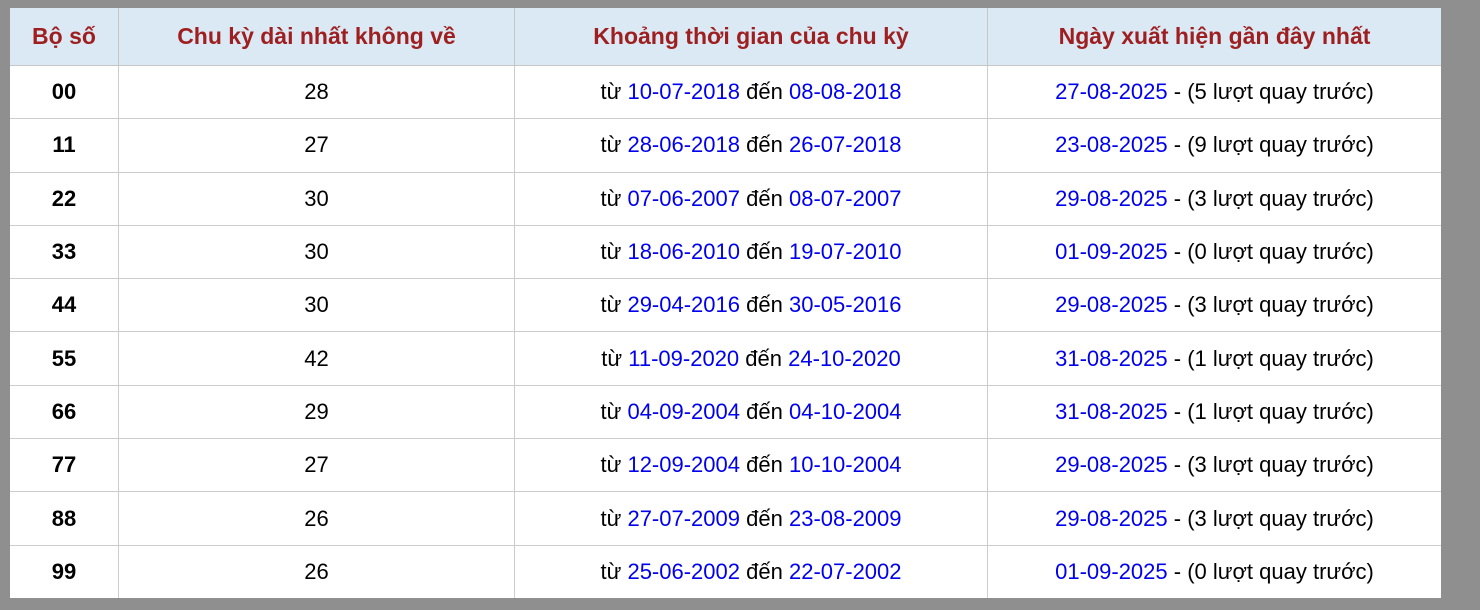  I want to click on period-to-date-link: 23-08-2009, so click(845, 518).